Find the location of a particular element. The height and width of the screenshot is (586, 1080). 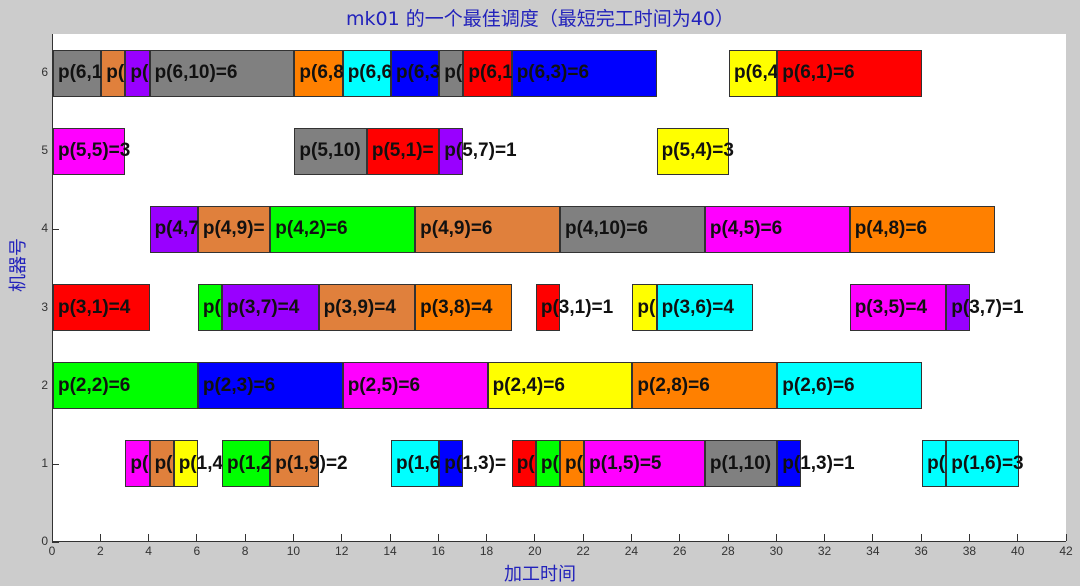

task-bar: p(2,3)=6 is located at coordinates (270, 386).